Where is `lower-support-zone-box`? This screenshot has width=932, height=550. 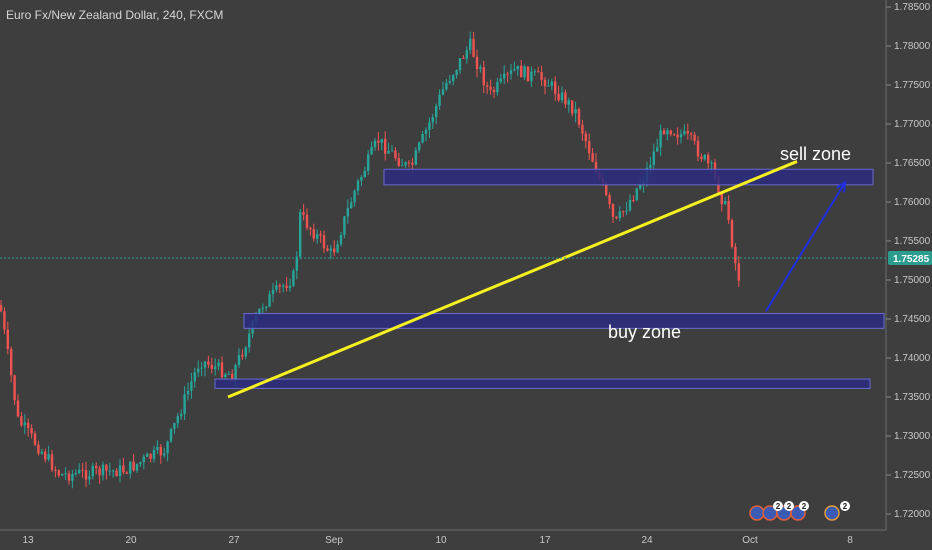
lower-support-zone-box is located at coordinates (542, 383).